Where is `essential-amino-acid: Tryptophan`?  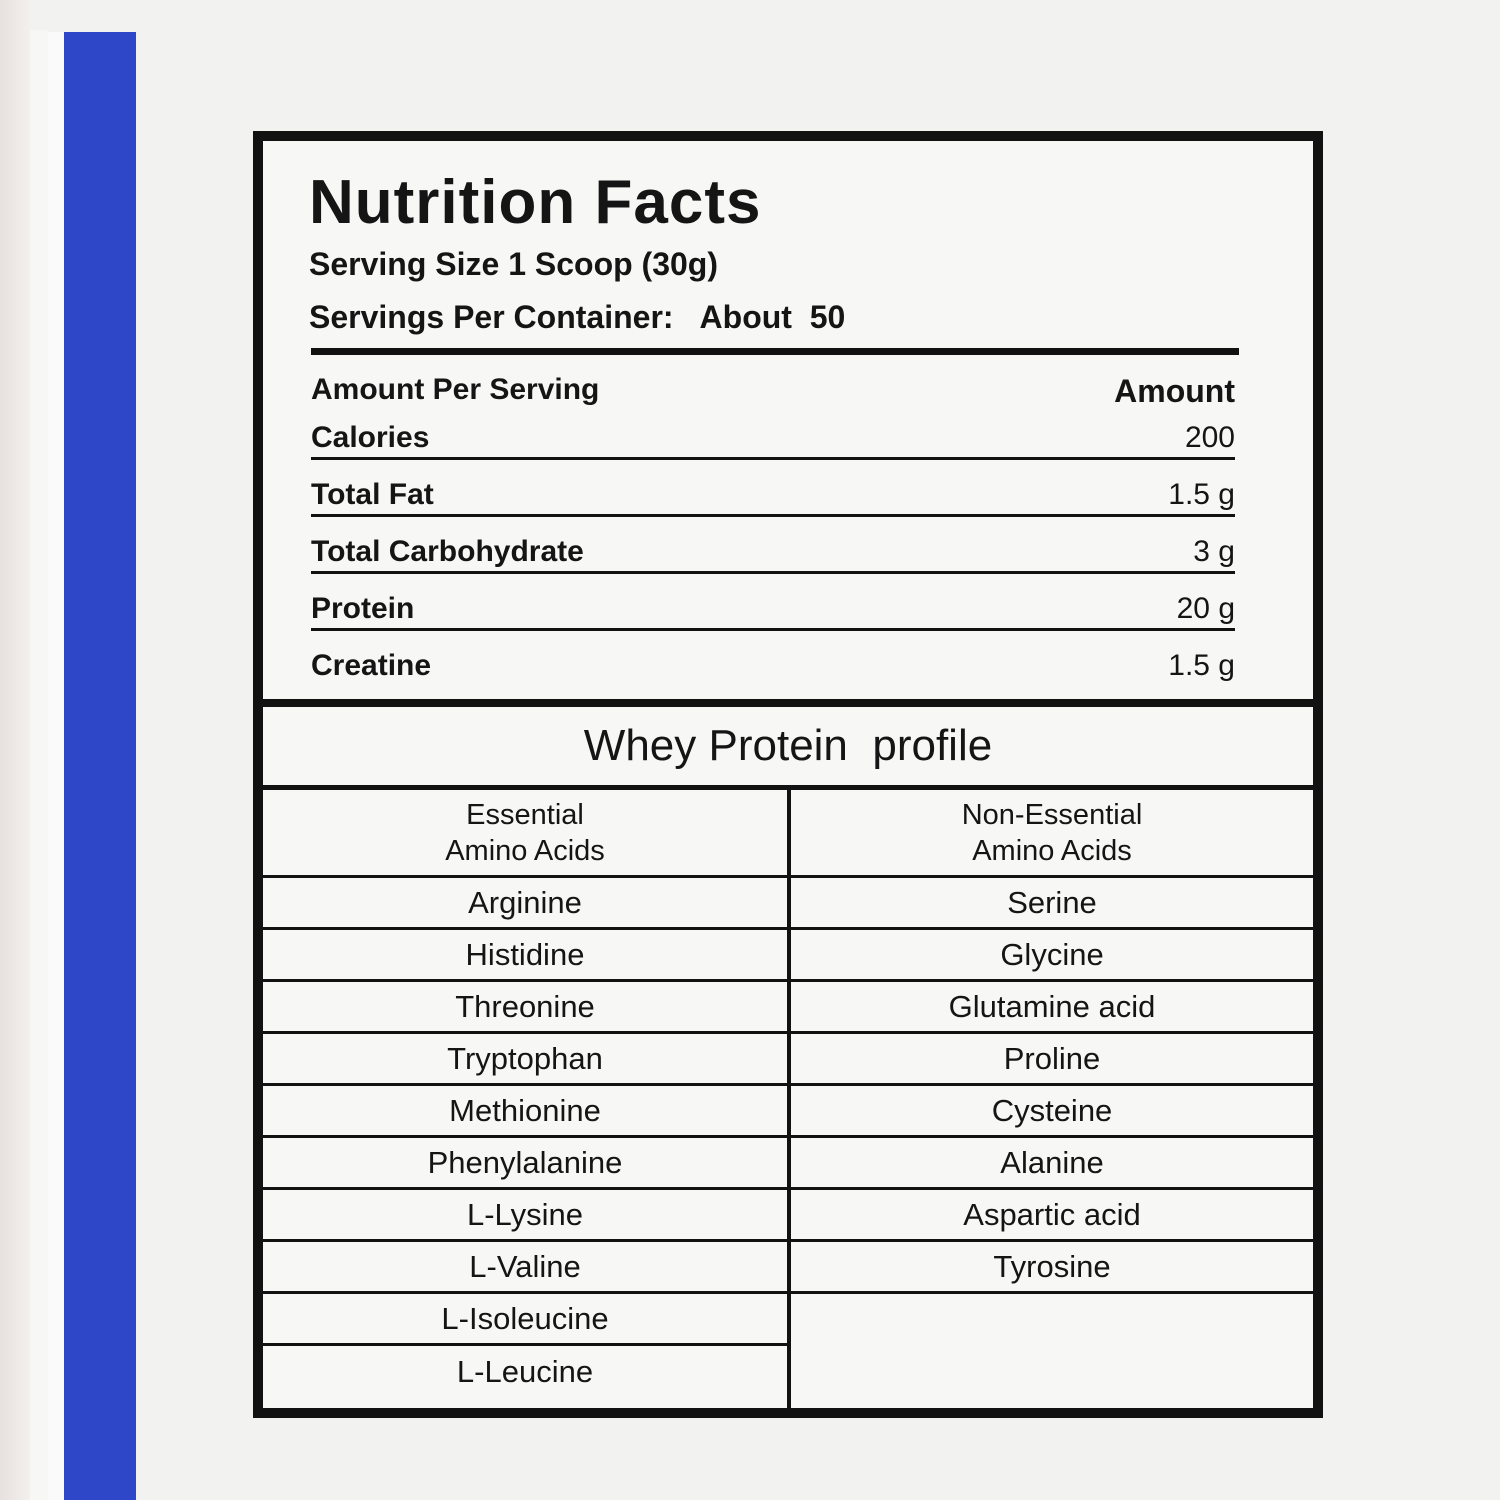 essential-amino-acid: Tryptophan is located at coordinates (525, 1060).